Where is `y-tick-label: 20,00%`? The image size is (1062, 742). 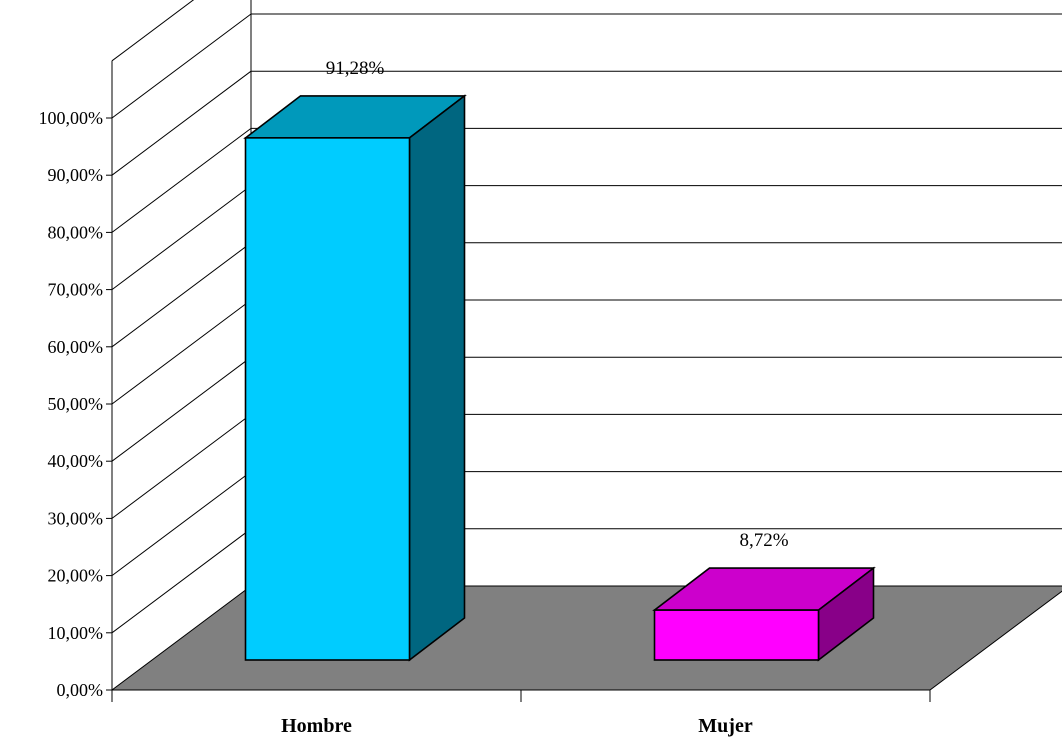 y-tick-label: 20,00% is located at coordinates (76, 576).